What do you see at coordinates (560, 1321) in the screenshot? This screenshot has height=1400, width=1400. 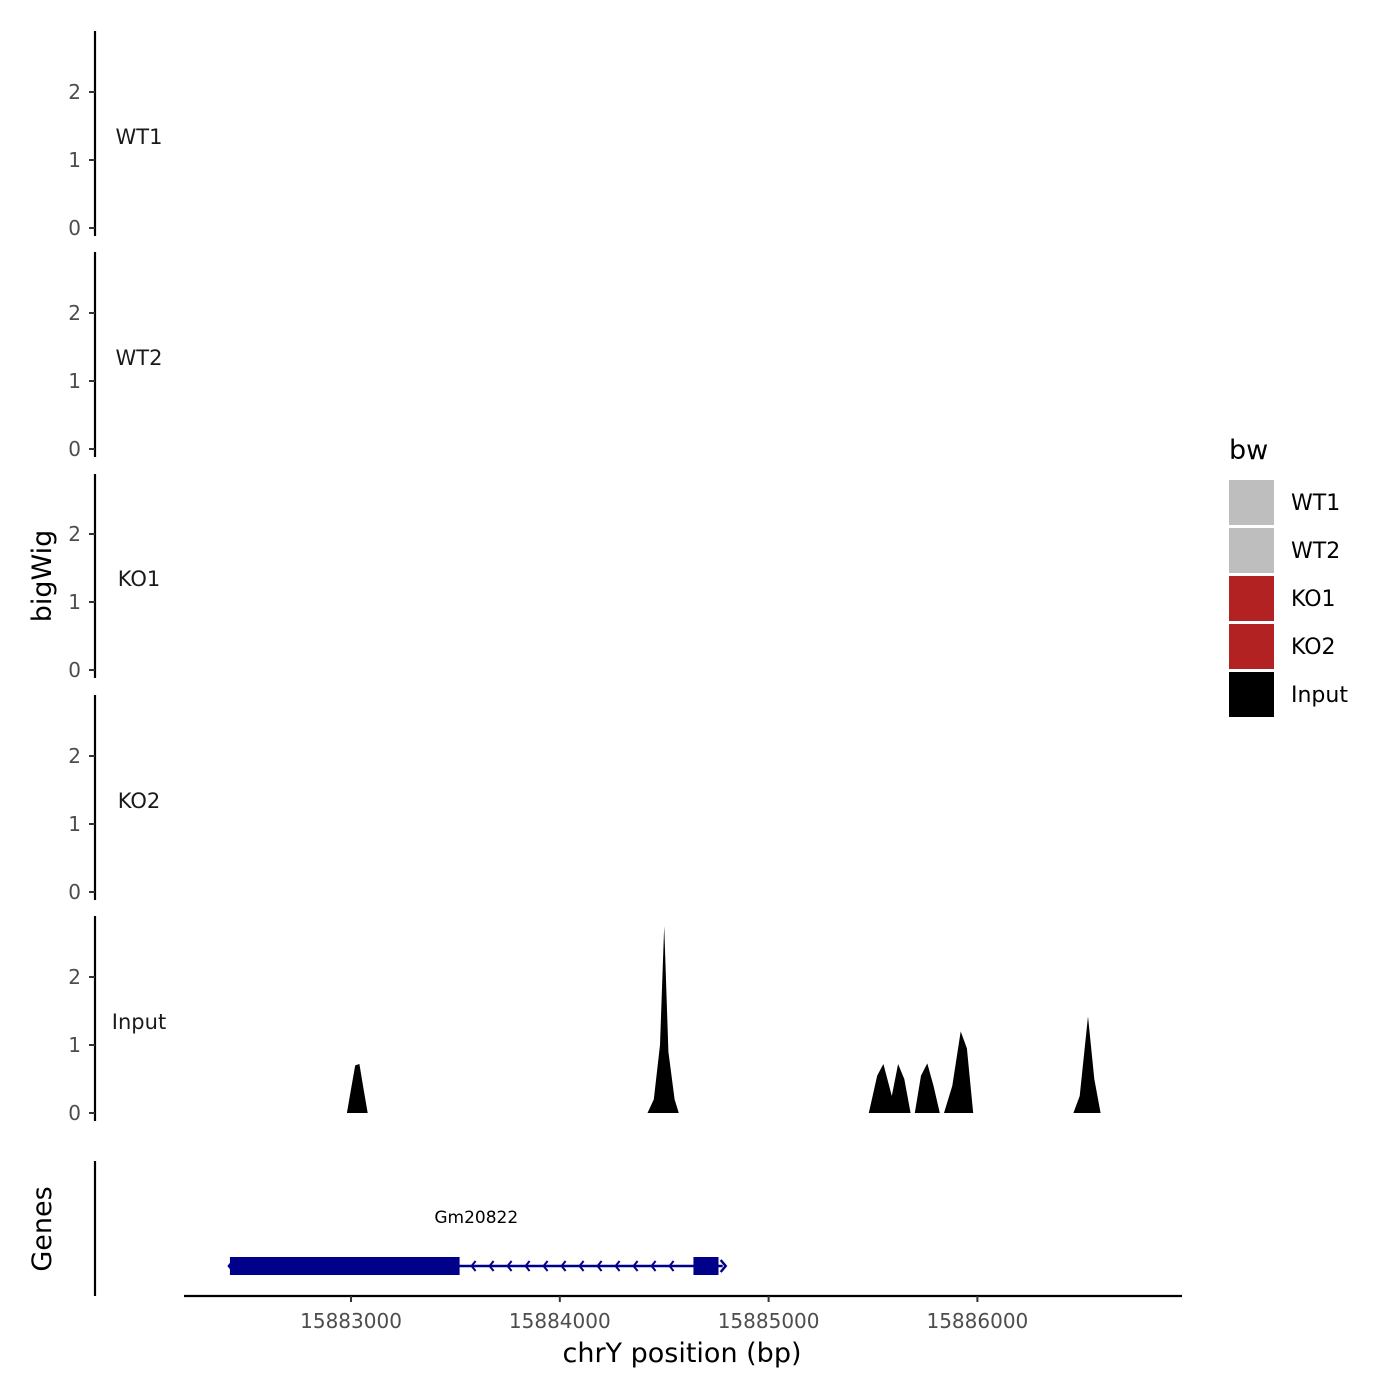 I see `x-tick-label: 15884000` at bounding box center [560, 1321].